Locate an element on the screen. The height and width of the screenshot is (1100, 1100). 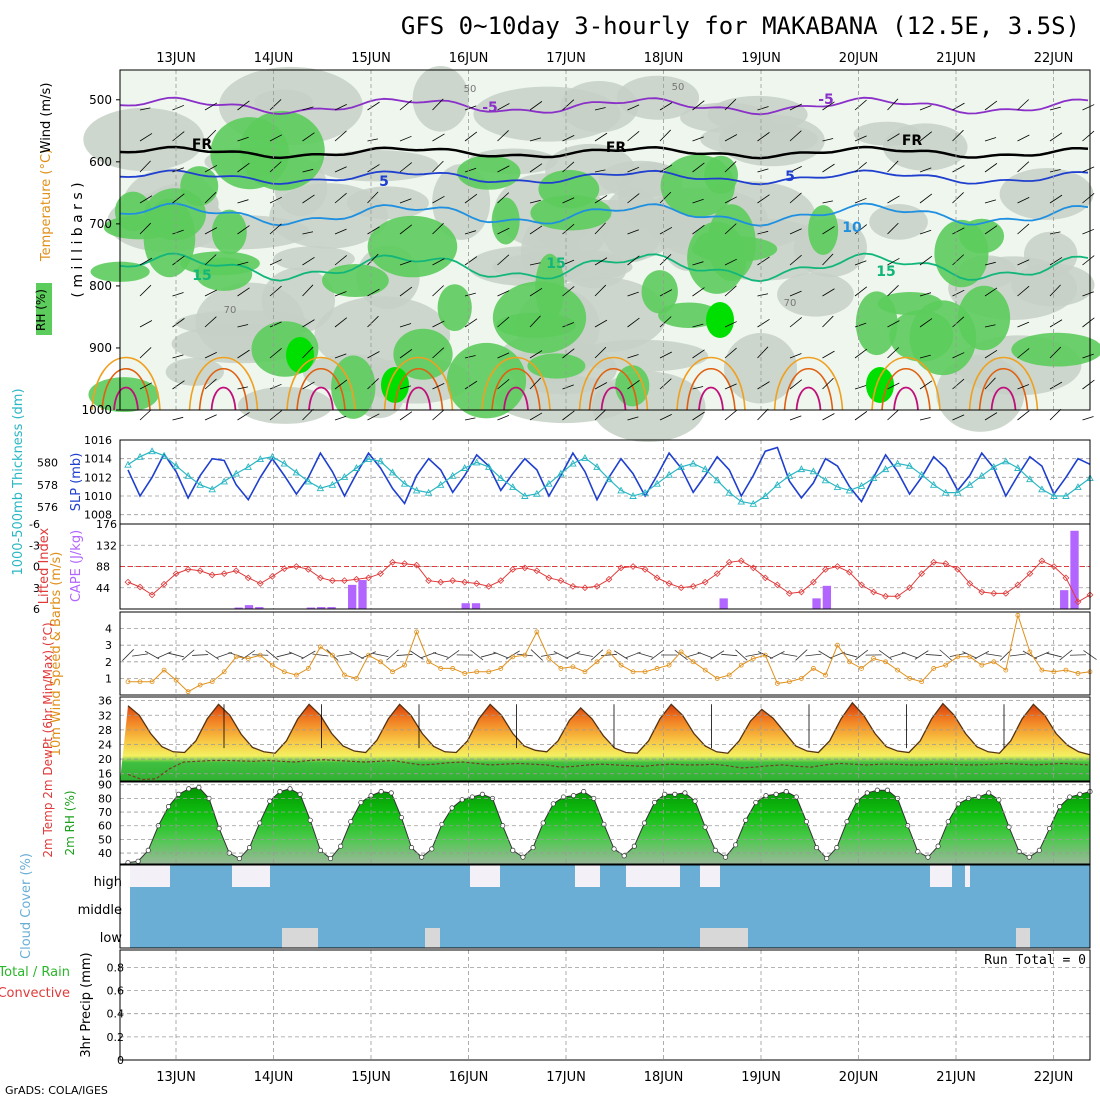
lifted-index-tick-label: -6 is located at coordinates (34, 524).